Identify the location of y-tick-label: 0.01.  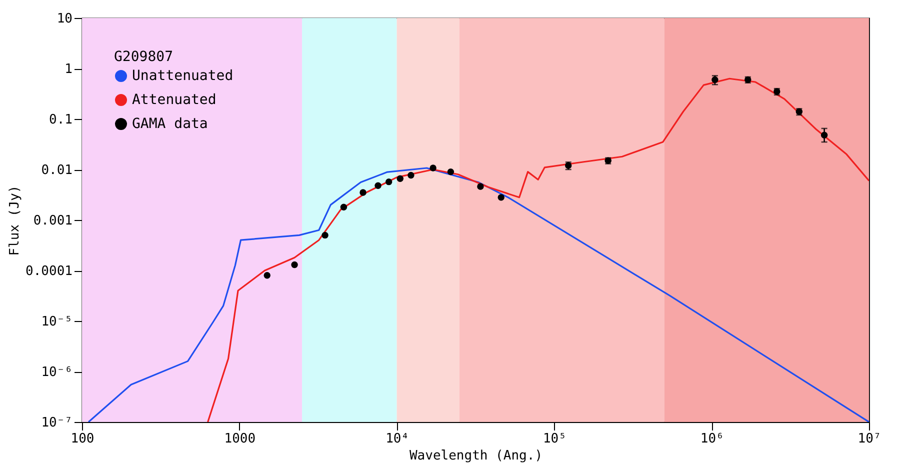
(56, 170).